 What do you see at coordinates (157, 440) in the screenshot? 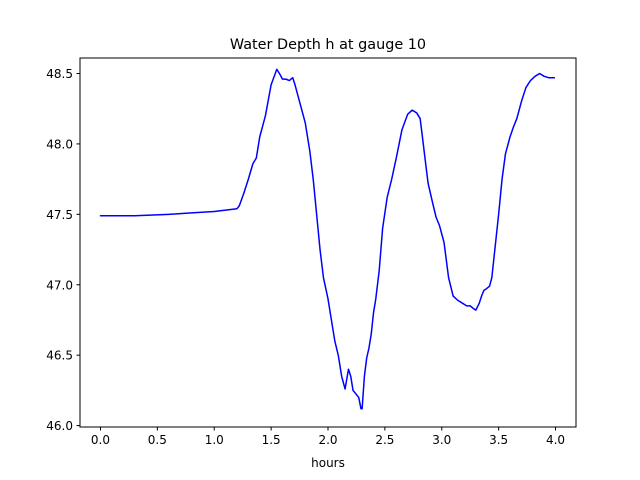
I see `x-tick-label: 0.5` at bounding box center [157, 440].